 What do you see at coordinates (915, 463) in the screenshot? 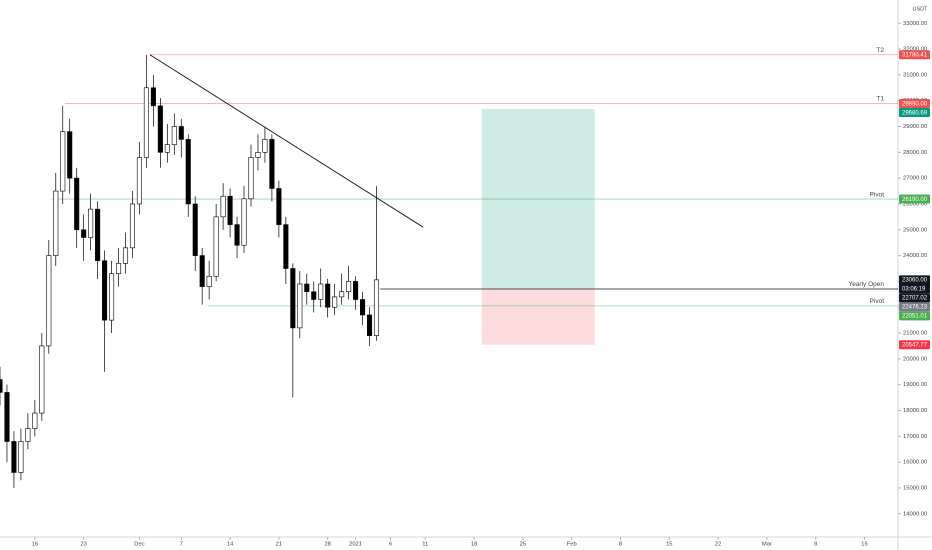
I see `y-tick-label: 16000.00` at bounding box center [915, 463].